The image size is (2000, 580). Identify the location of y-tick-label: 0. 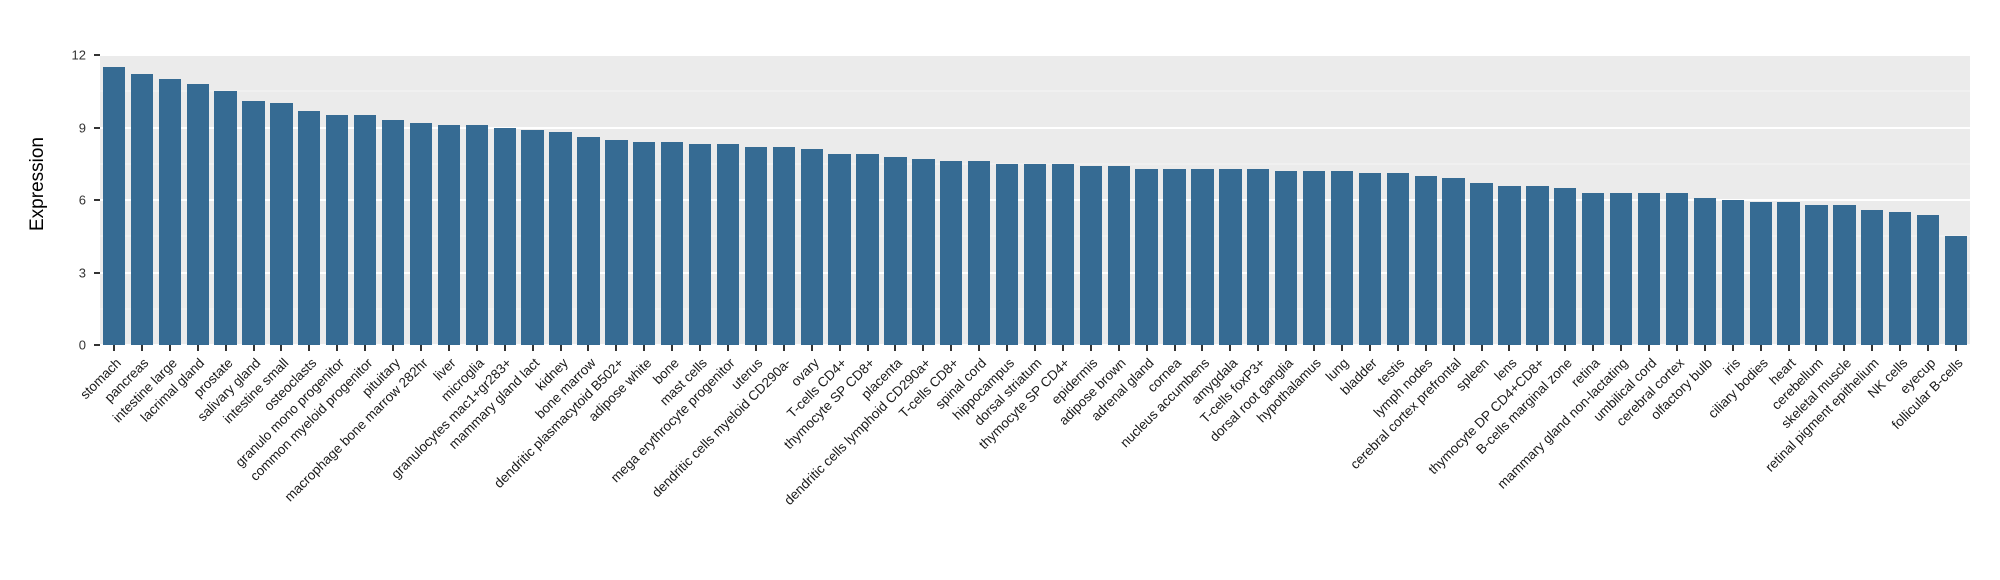
(82, 345).